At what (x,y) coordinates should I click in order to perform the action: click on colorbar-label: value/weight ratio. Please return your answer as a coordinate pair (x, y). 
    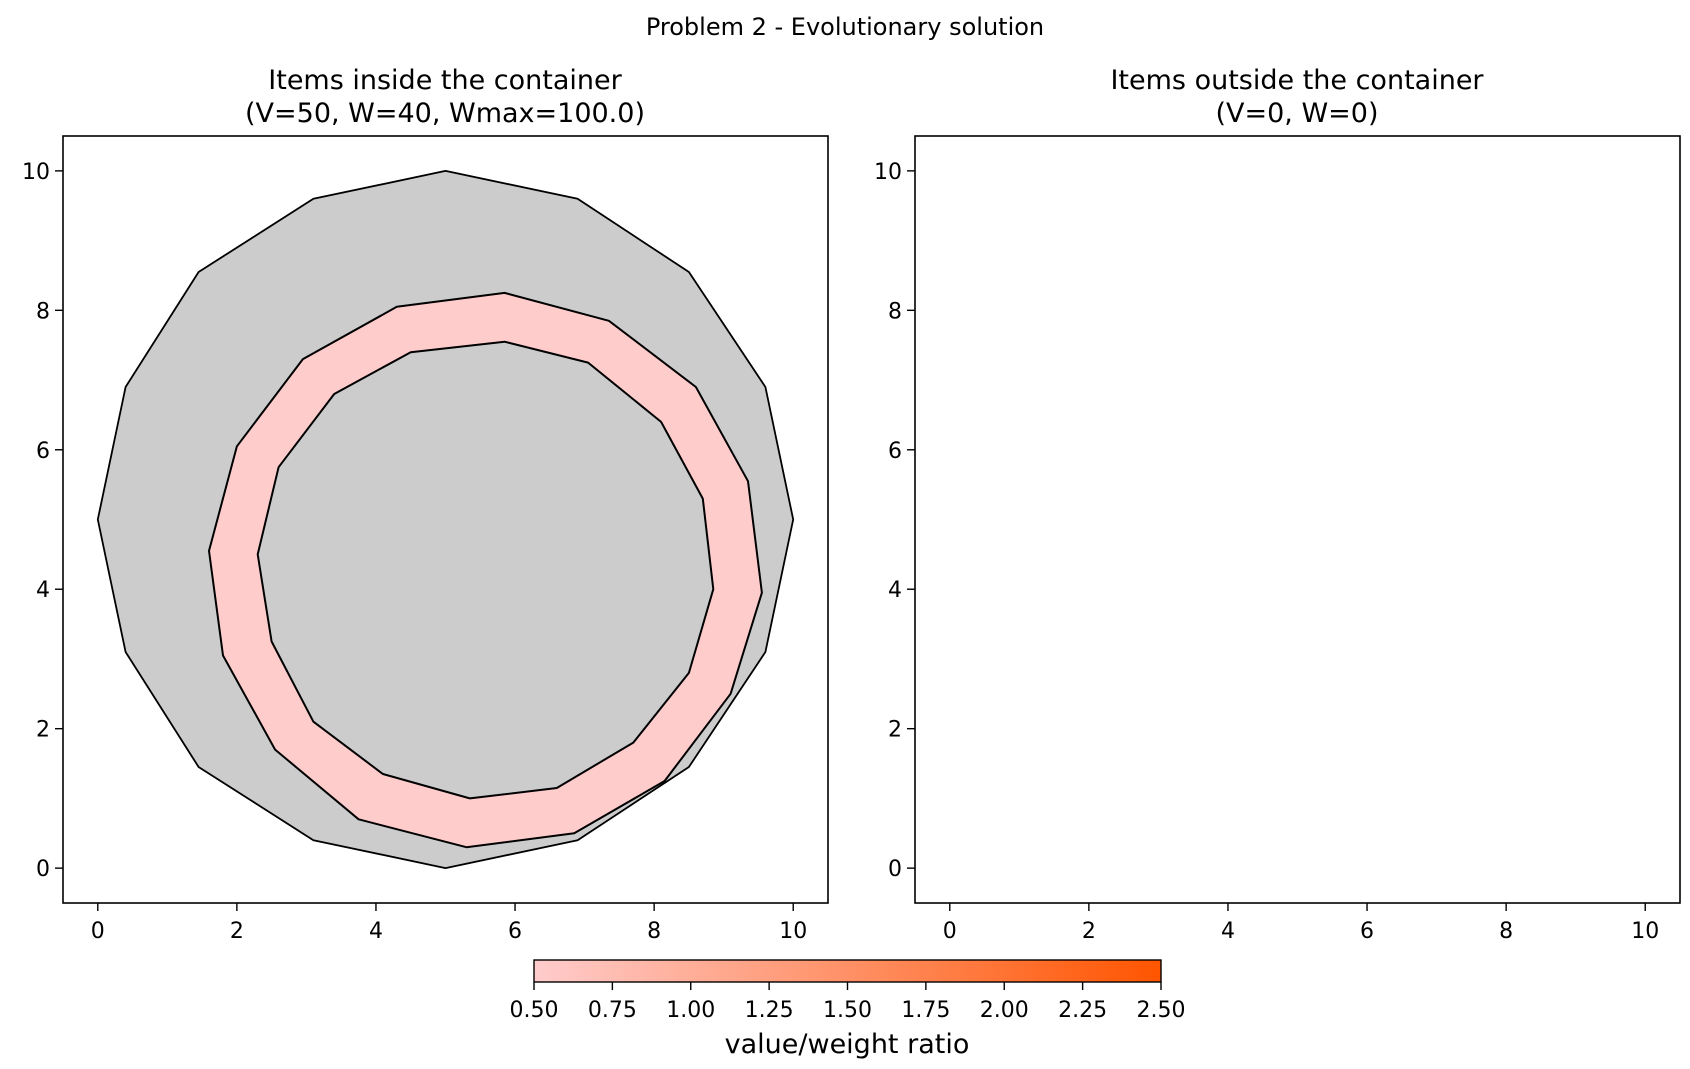
    Looking at the image, I should click on (847, 1044).